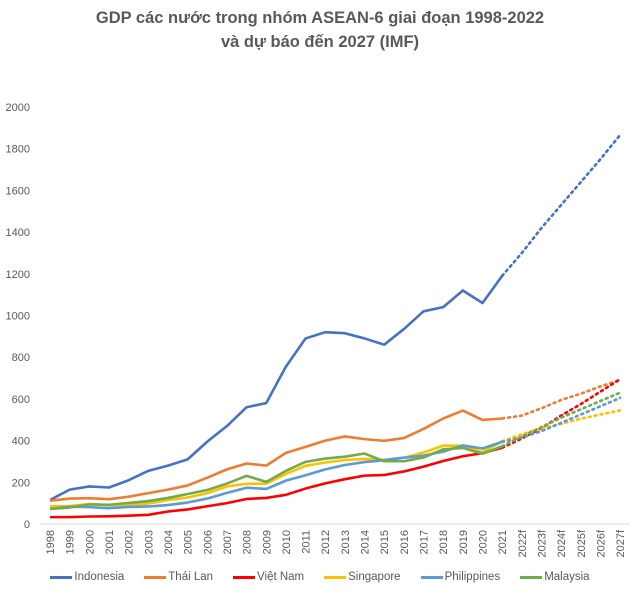  I want to click on x-tick-label: 2016, so click(405, 542).